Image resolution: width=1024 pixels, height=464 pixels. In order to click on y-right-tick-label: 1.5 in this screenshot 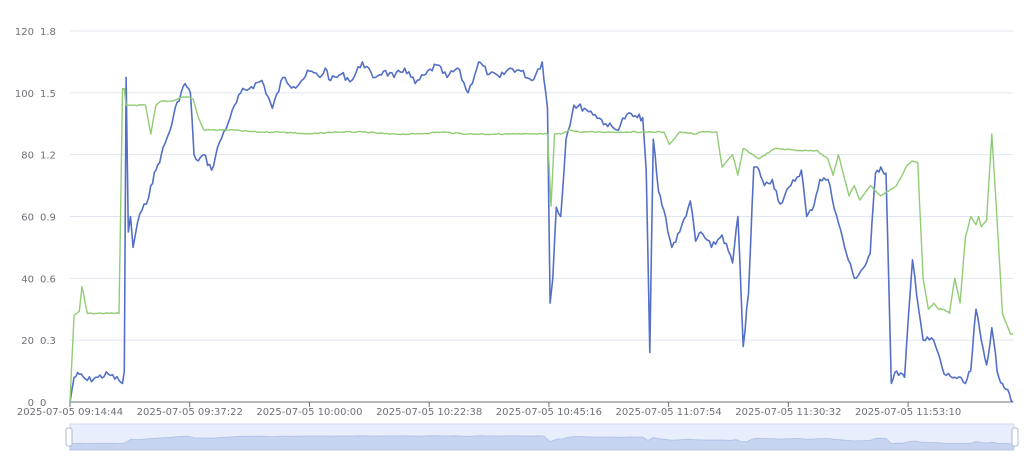, I will do `click(48, 94)`.